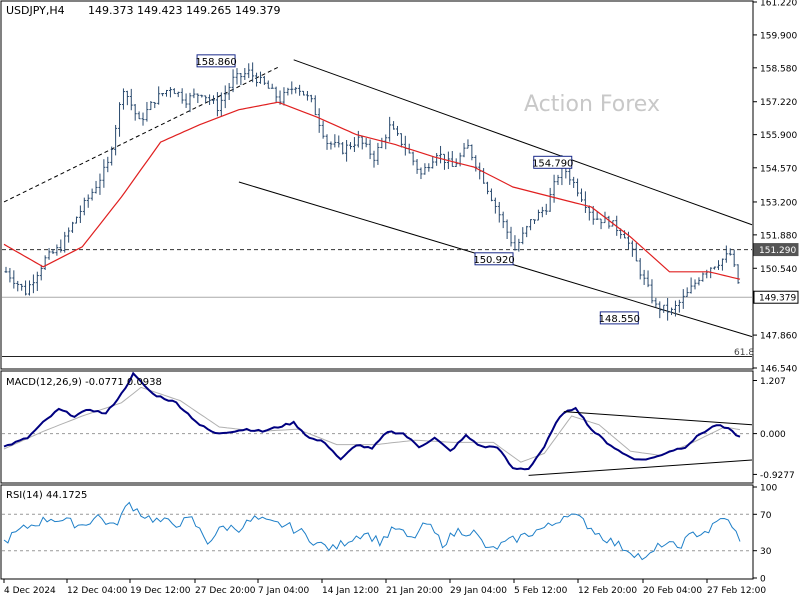 The height and width of the screenshot is (600, 800). Describe the element at coordinates (773, 382) in the screenshot. I see `macd-y-tick-label: 1.207` at that location.